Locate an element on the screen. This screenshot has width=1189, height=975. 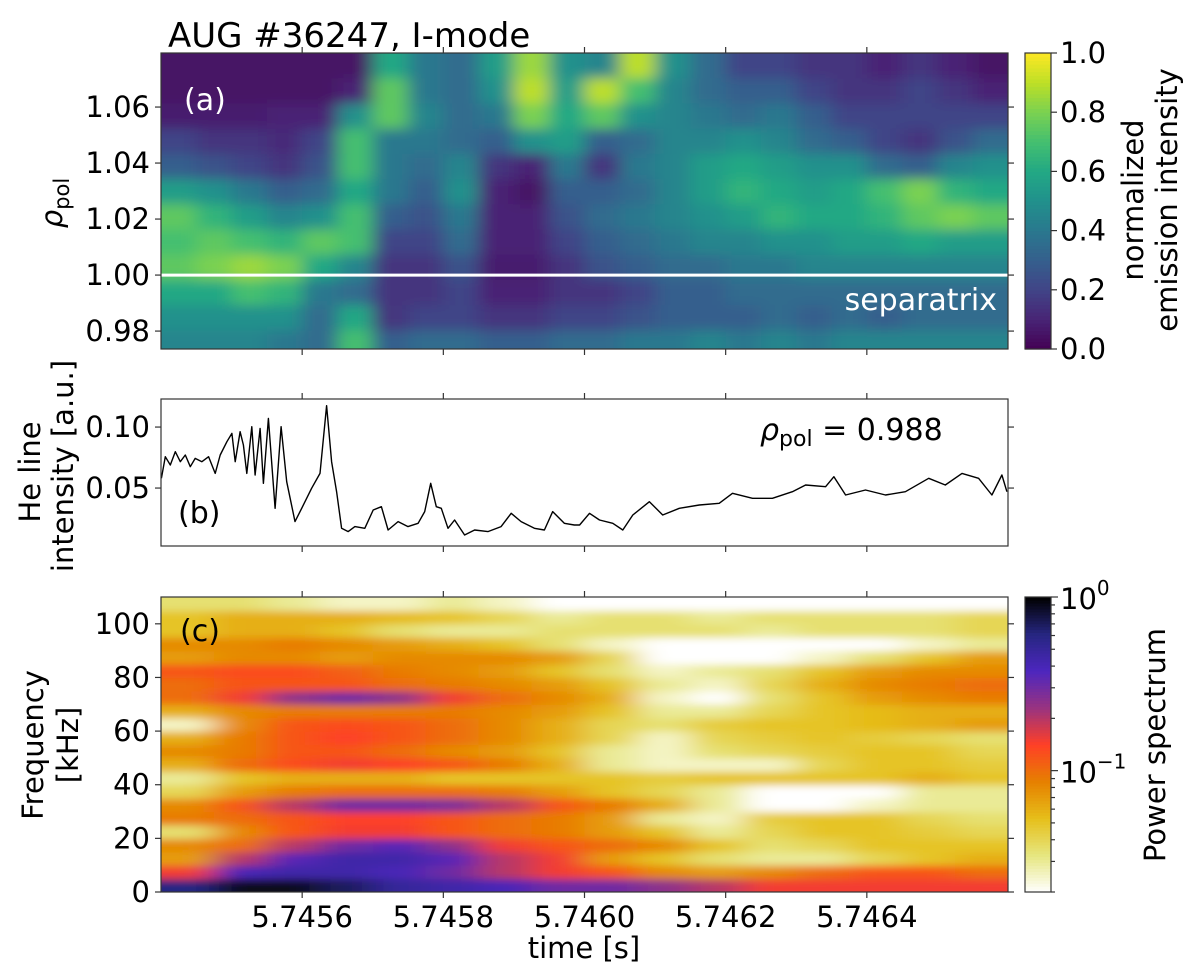
y-tick-label: 0.05 is located at coordinates (117, 488).